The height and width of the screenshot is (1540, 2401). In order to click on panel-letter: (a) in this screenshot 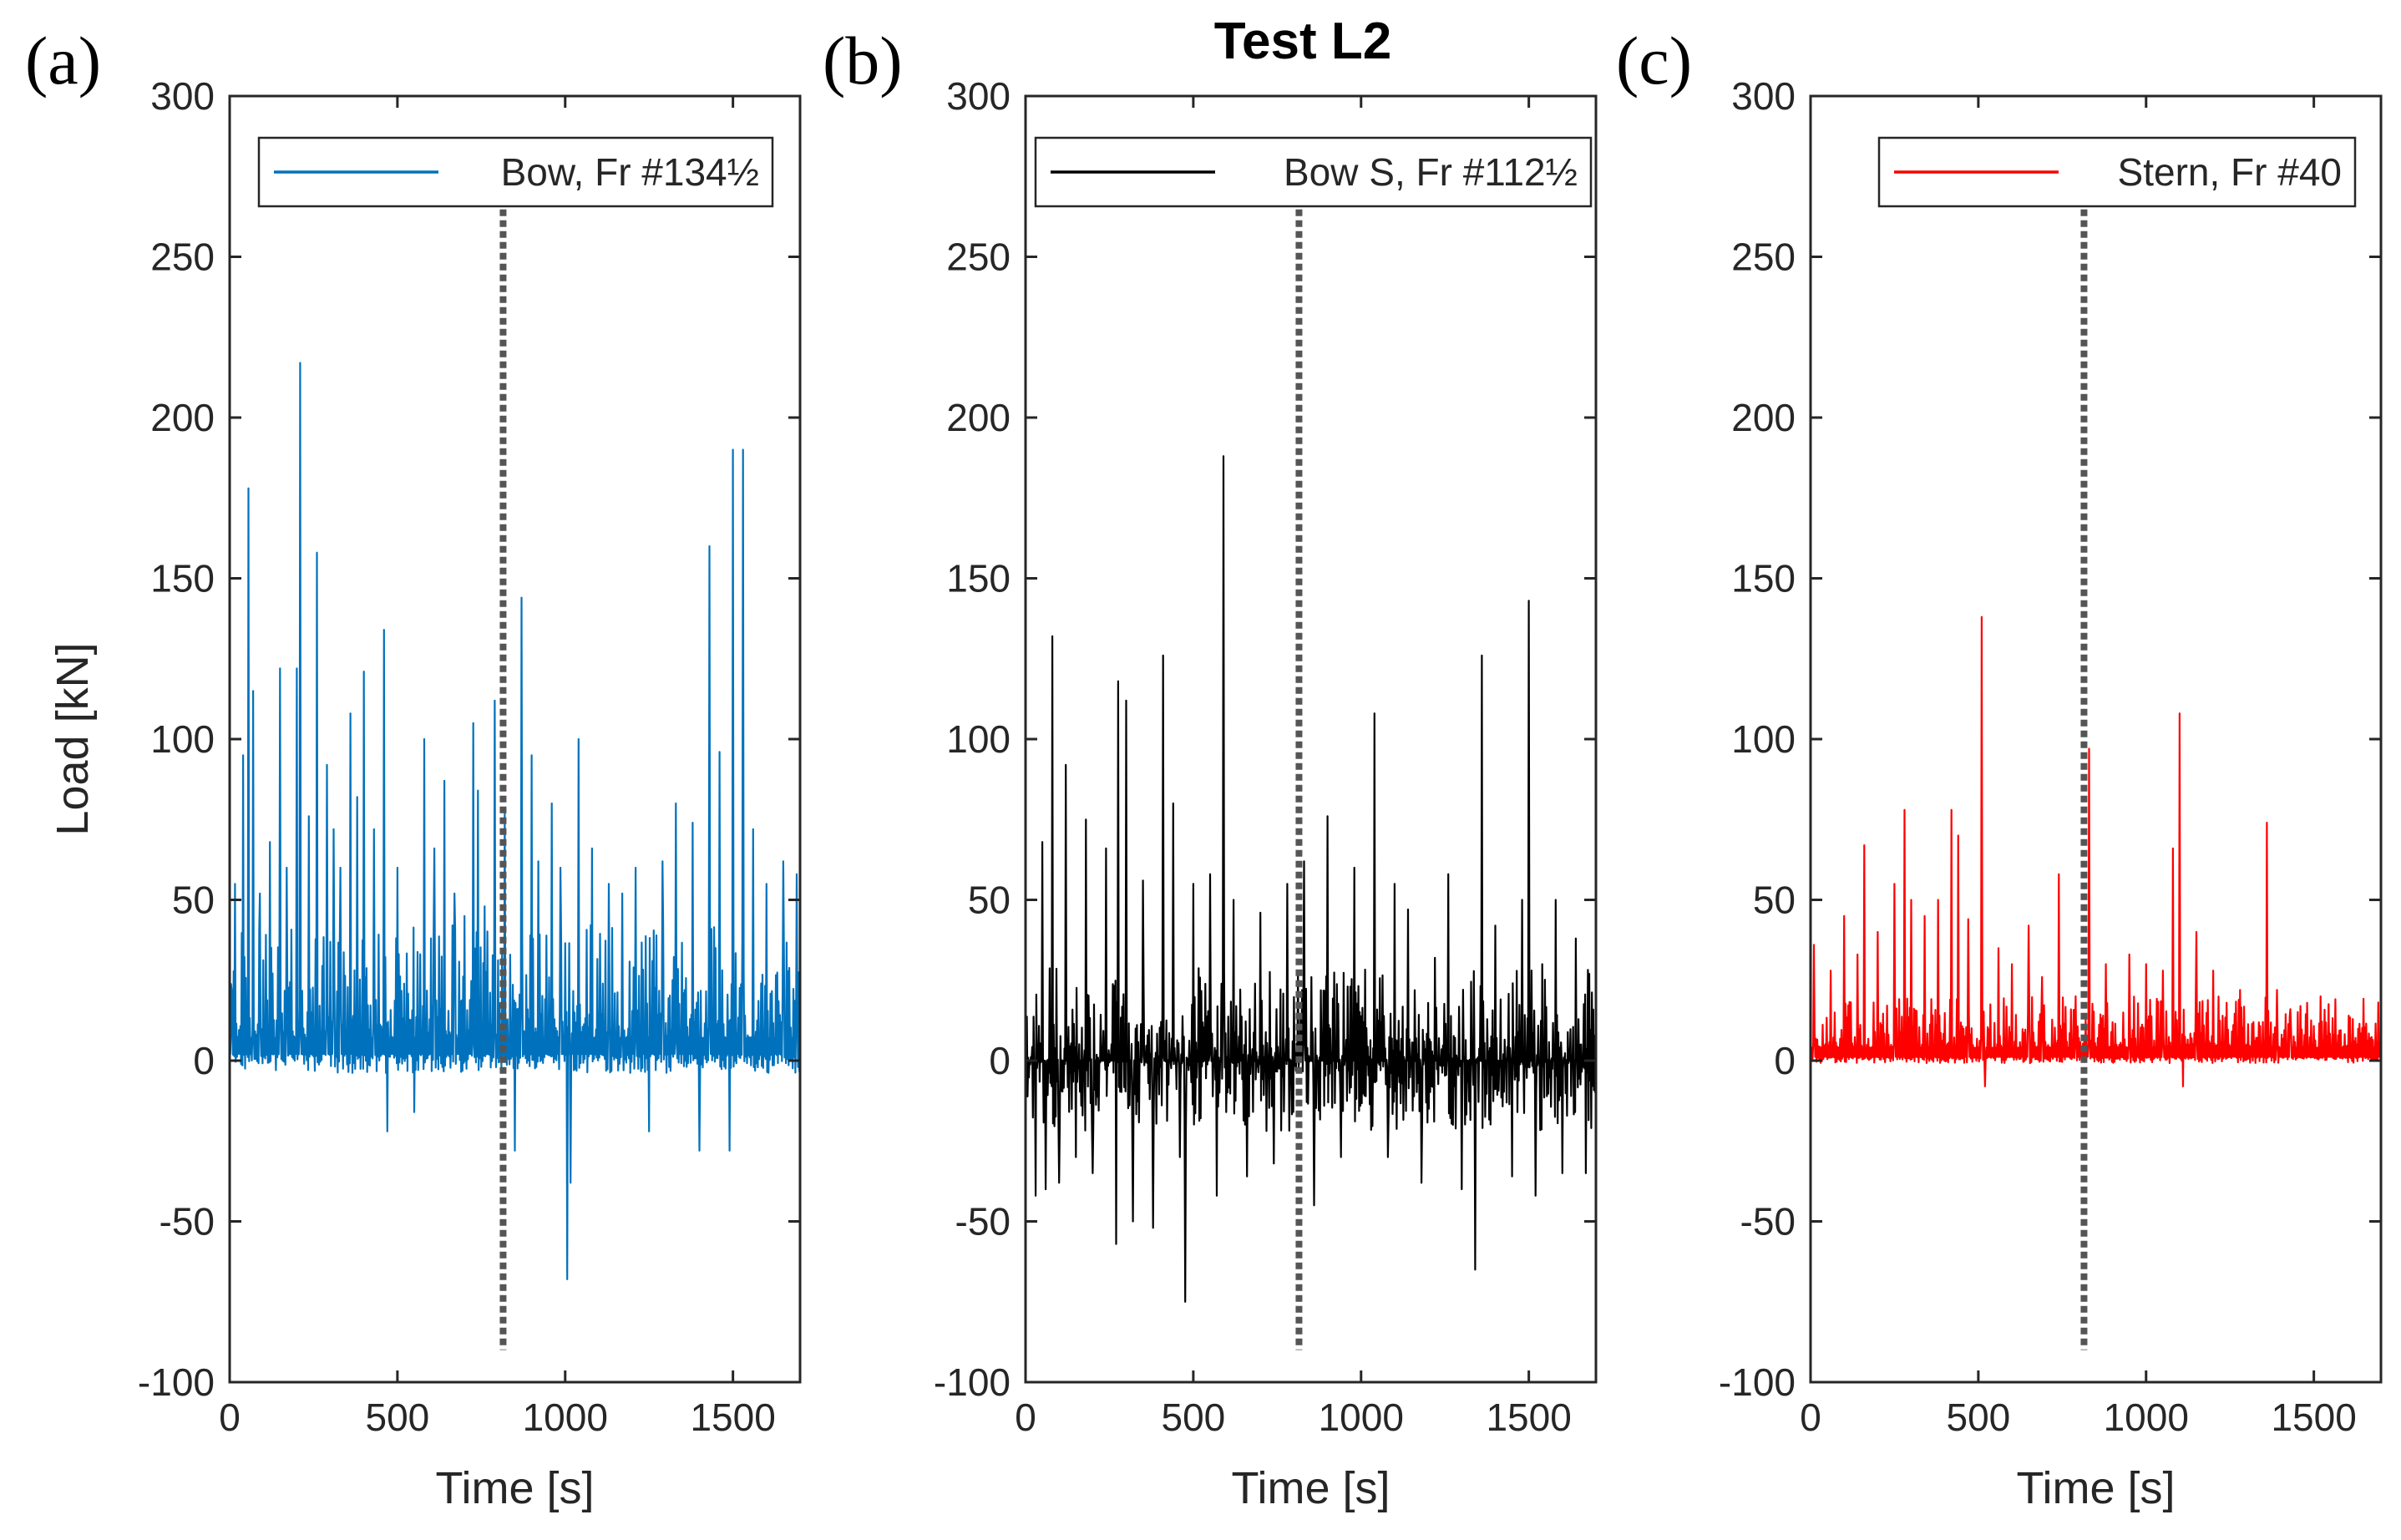, I will do `click(63, 61)`.